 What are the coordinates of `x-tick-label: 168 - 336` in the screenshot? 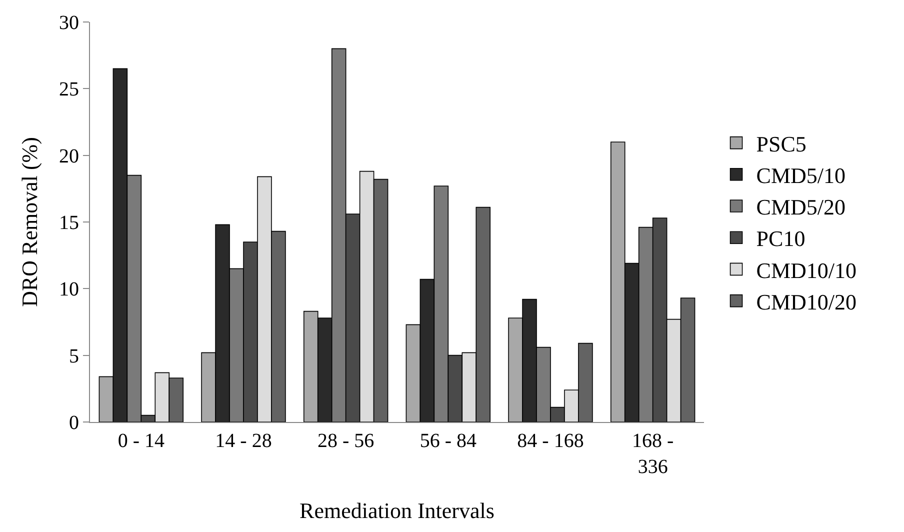 It's located at (653, 454).